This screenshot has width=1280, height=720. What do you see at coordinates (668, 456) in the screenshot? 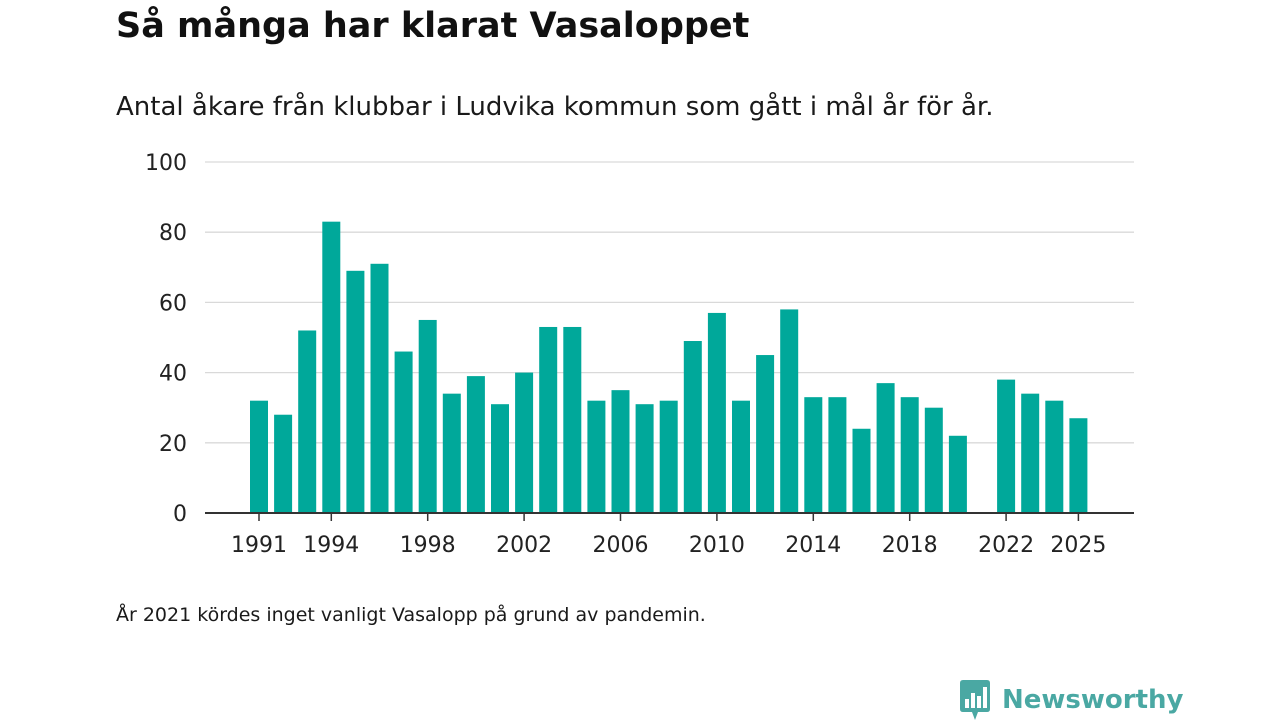
I see `bar-2008` at bounding box center [668, 456].